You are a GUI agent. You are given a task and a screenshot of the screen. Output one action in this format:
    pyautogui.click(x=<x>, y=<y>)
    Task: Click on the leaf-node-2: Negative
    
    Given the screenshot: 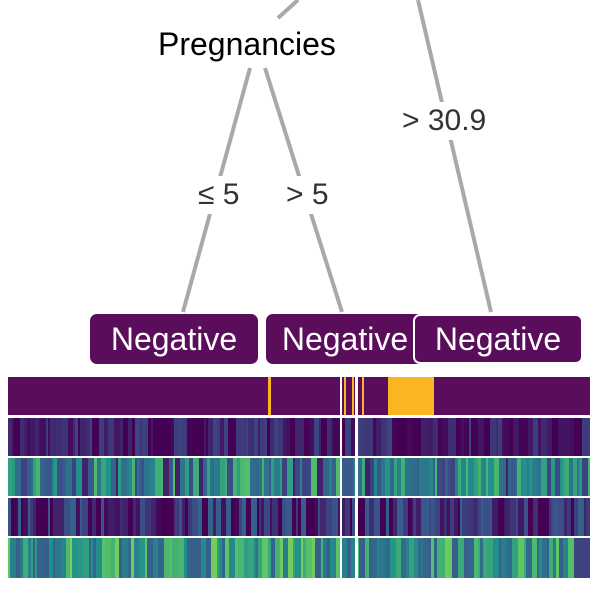 What is the action you would take?
    pyautogui.click(x=345, y=339)
    